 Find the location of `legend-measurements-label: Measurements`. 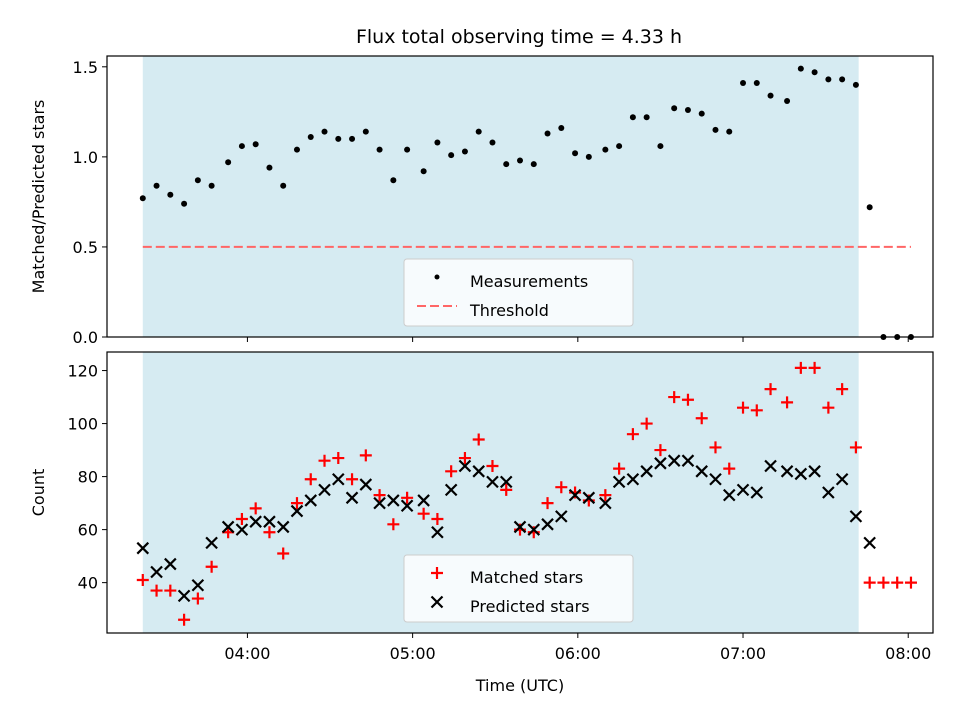

legend-measurements-label: Measurements is located at coordinates (529, 281).